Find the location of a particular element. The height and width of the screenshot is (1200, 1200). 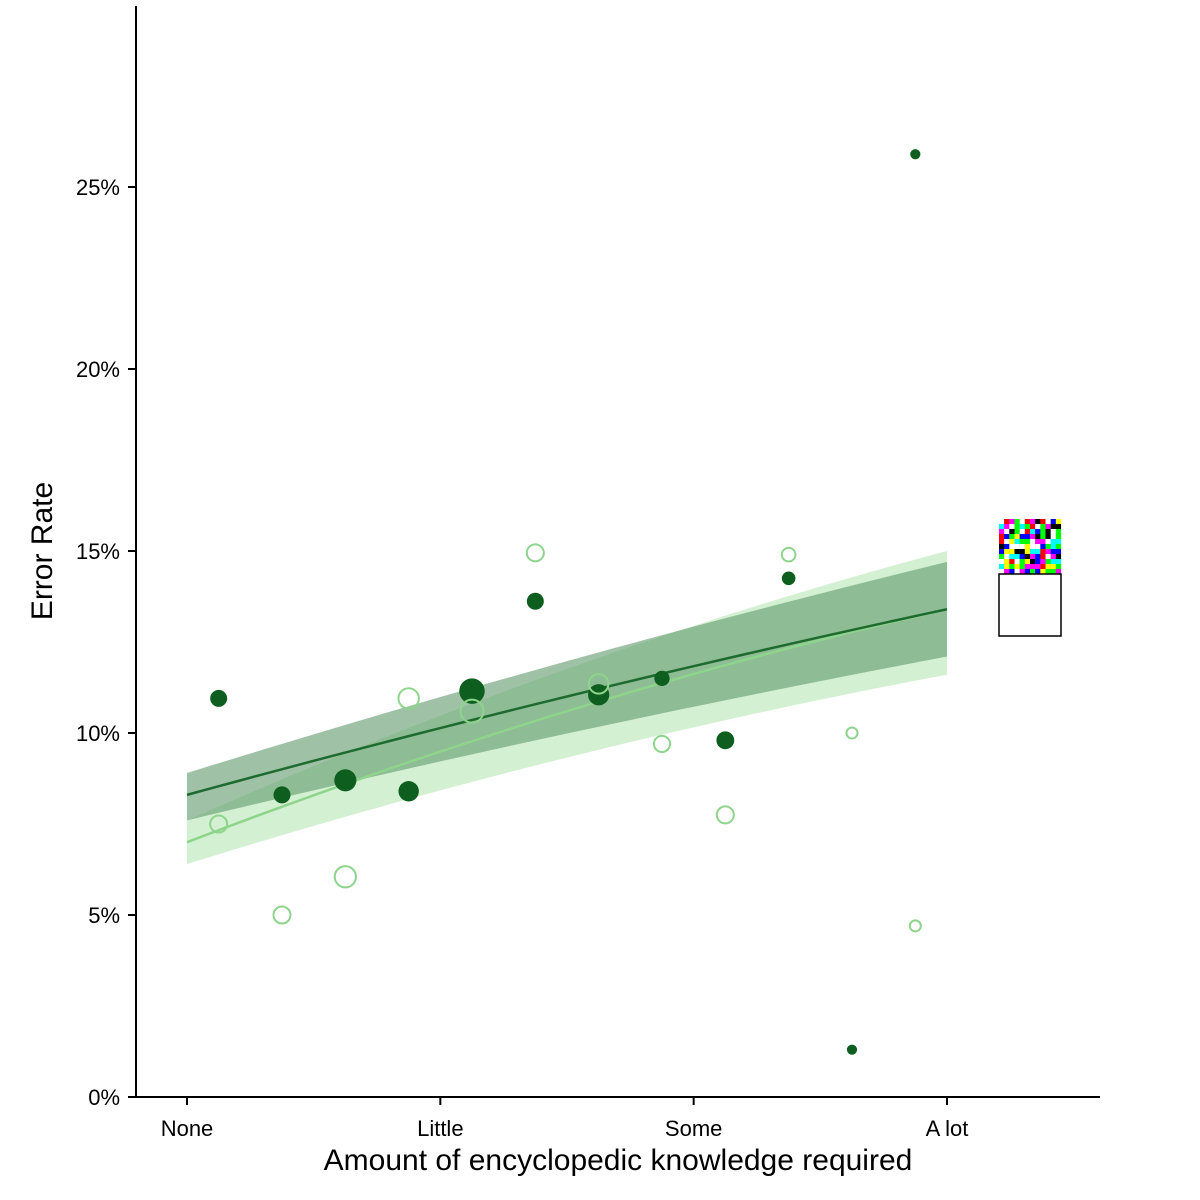

legend-noise-pixels is located at coordinates (1030, 547).